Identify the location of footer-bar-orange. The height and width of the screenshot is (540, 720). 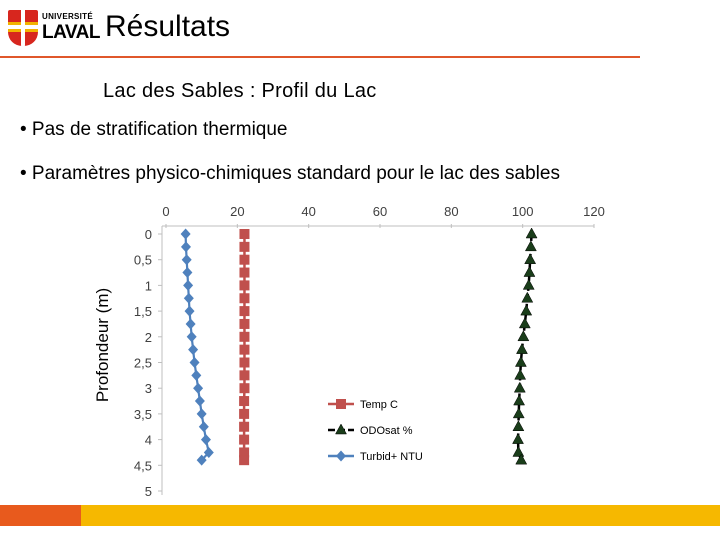
(40, 515).